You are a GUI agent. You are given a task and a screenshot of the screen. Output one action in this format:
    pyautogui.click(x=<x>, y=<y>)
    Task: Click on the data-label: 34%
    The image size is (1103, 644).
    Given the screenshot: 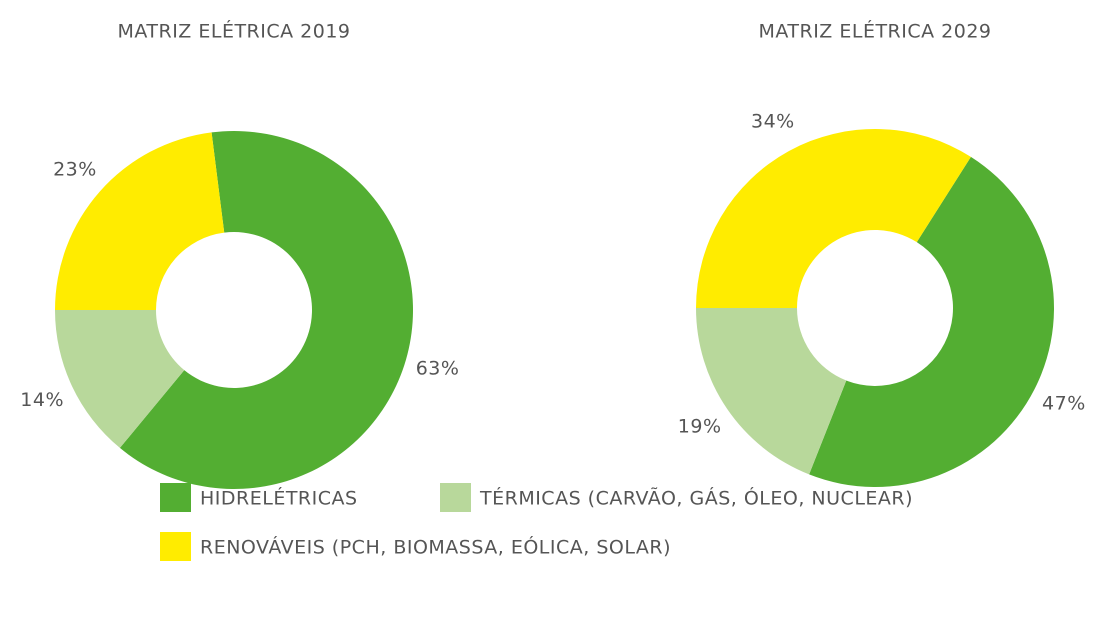 What is the action you would take?
    pyautogui.click(x=773, y=122)
    